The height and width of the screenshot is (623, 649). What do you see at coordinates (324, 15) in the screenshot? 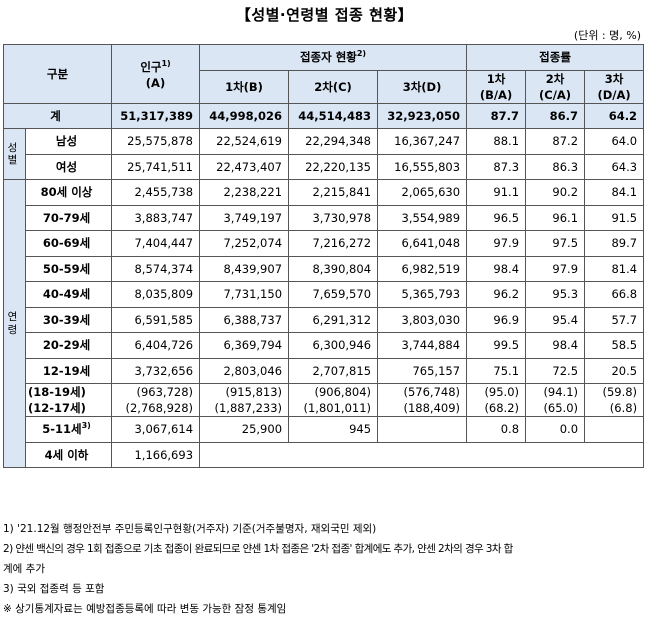
I see `page-title: 【성별·연령별 접종 현황】` at bounding box center [324, 15].